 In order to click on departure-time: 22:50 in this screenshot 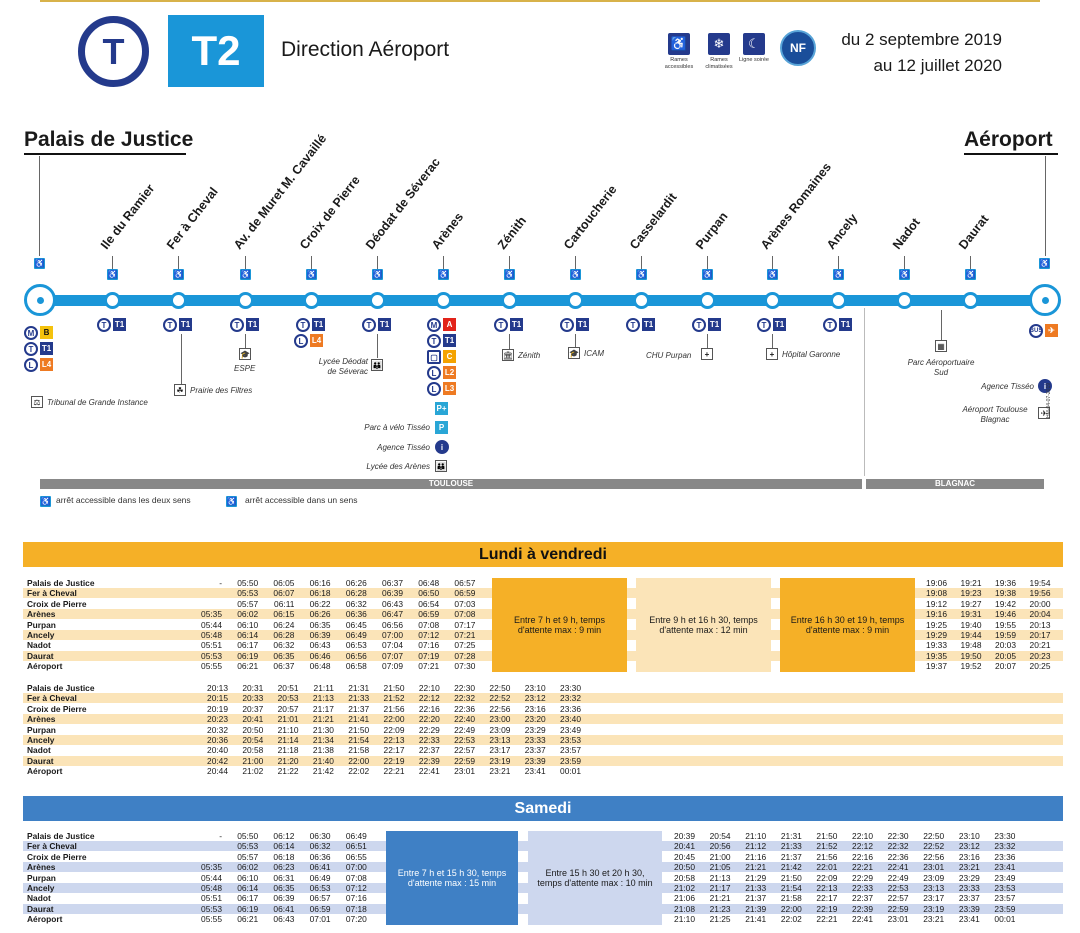, I will do `click(934, 836)`.